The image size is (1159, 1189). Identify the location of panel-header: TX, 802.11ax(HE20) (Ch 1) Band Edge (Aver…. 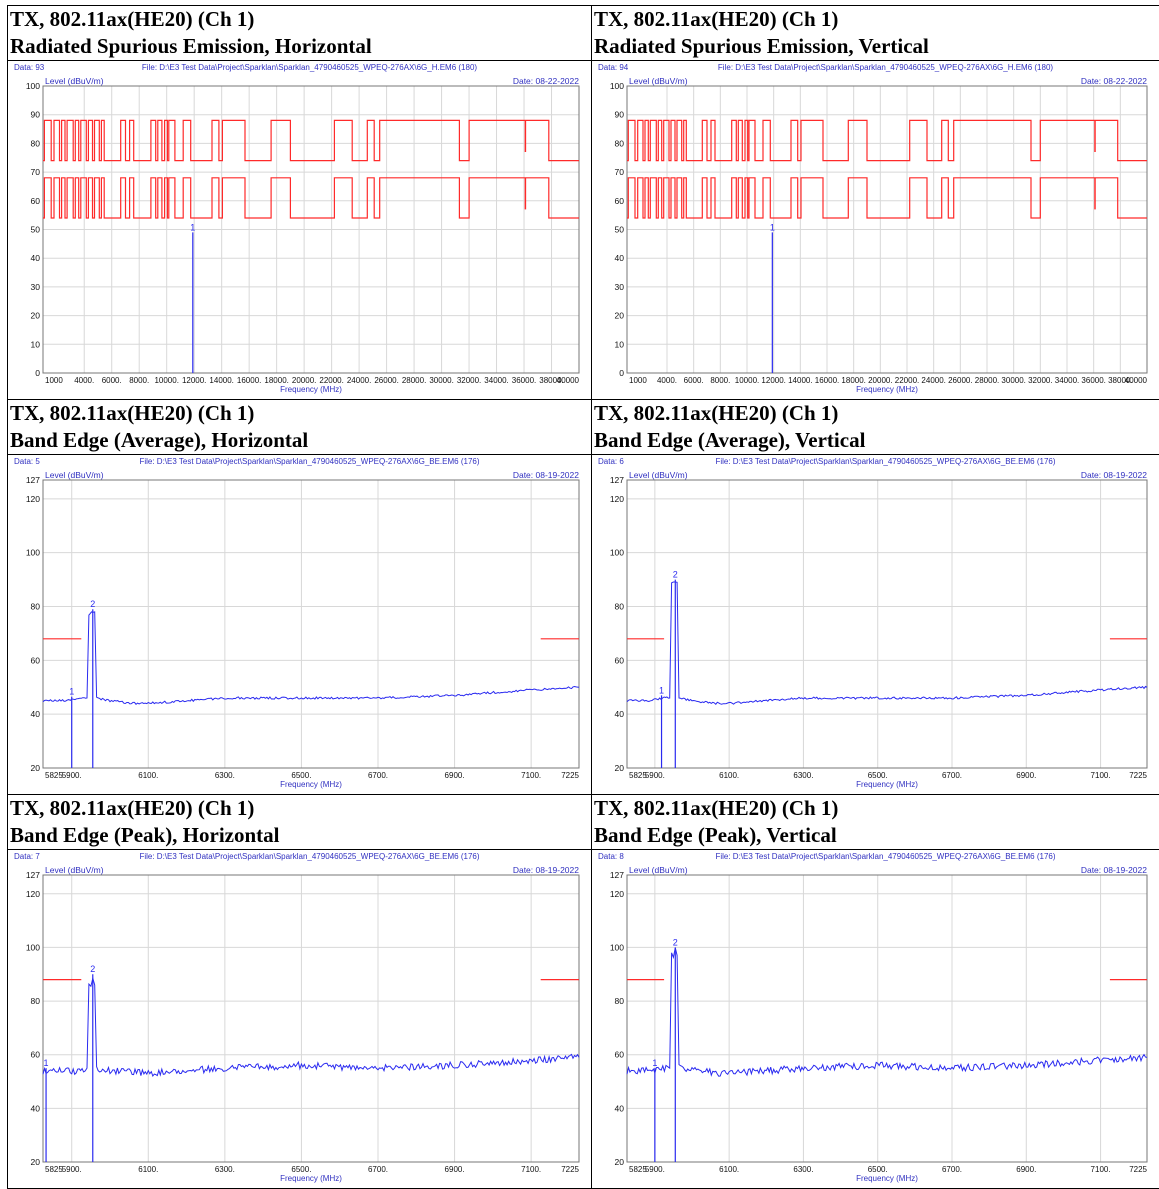
(159, 427).